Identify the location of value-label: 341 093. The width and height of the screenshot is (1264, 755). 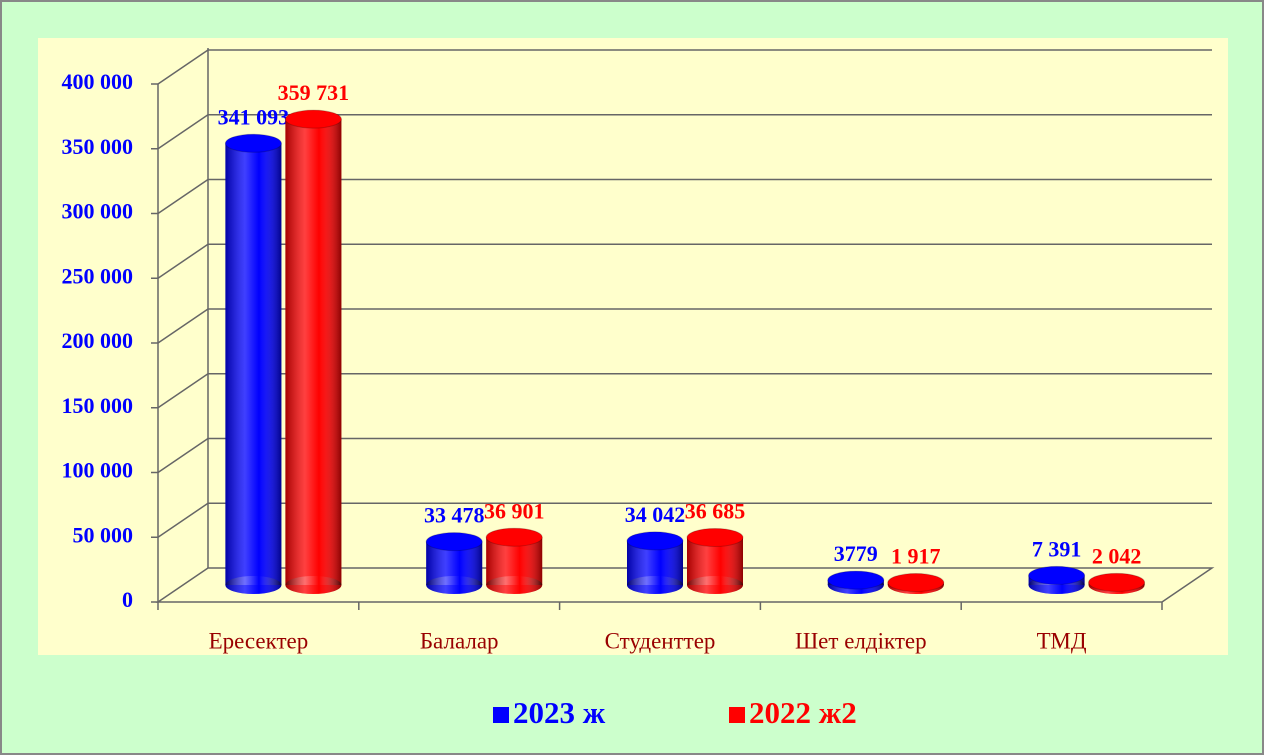
(254, 116).